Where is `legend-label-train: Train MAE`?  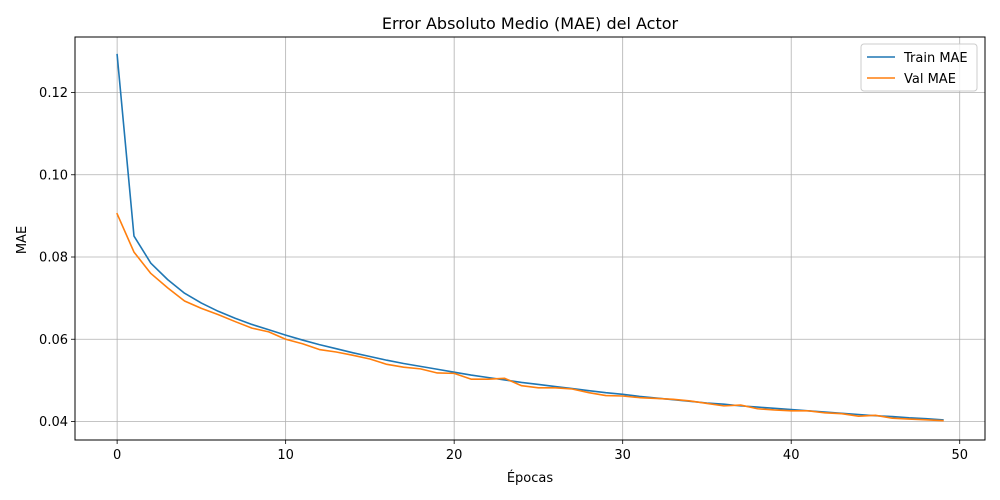
legend-label-train: Train MAE is located at coordinates (935, 58).